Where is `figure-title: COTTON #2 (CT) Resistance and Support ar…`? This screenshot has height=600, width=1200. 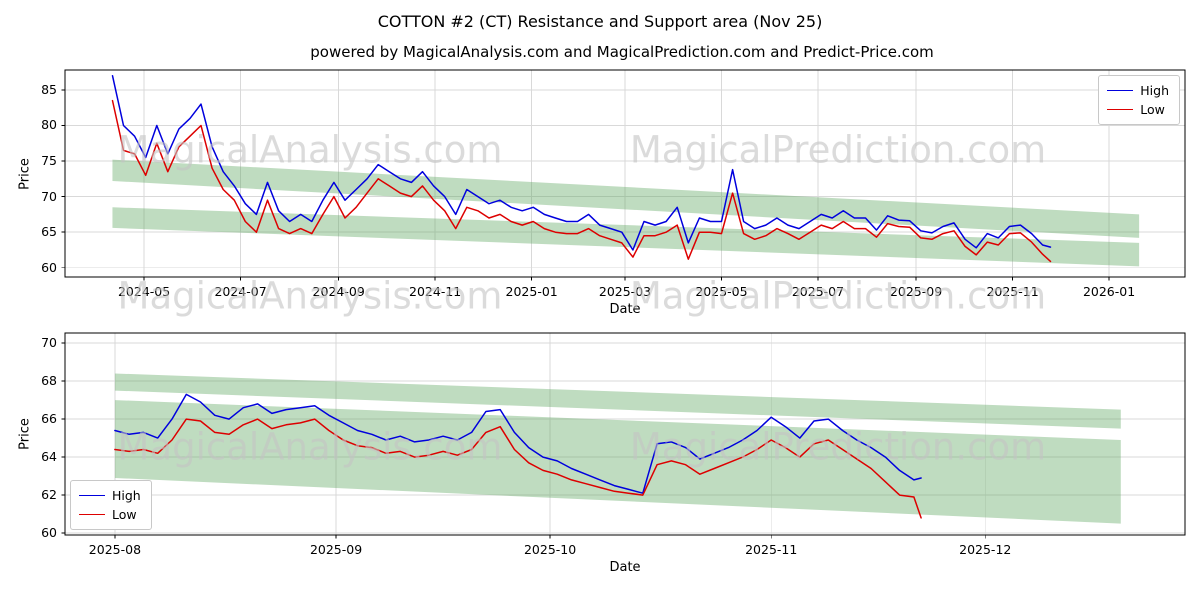 figure-title: COTTON #2 (CT) Resistance and Support ar… is located at coordinates (600, 21).